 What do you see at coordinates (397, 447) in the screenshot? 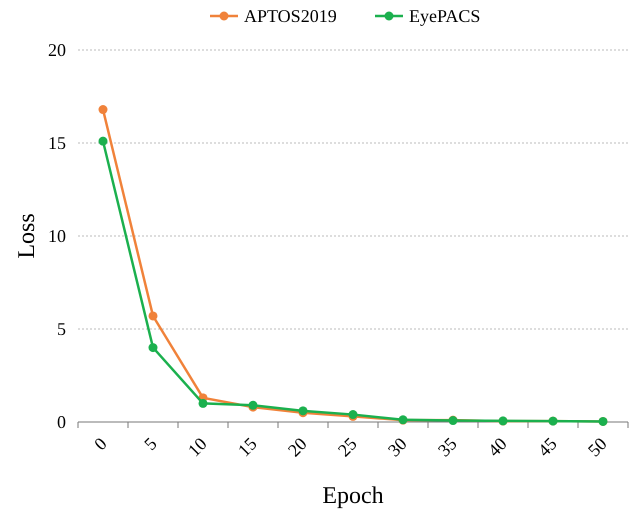
I see `x-tick-label: 30` at bounding box center [397, 447].